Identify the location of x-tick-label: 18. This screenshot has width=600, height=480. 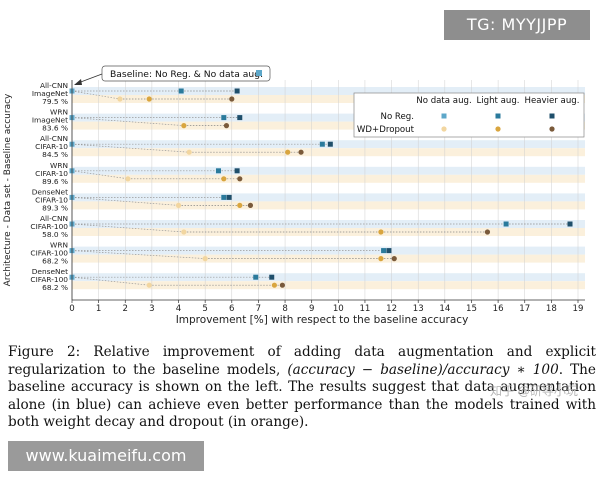
(551, 309).